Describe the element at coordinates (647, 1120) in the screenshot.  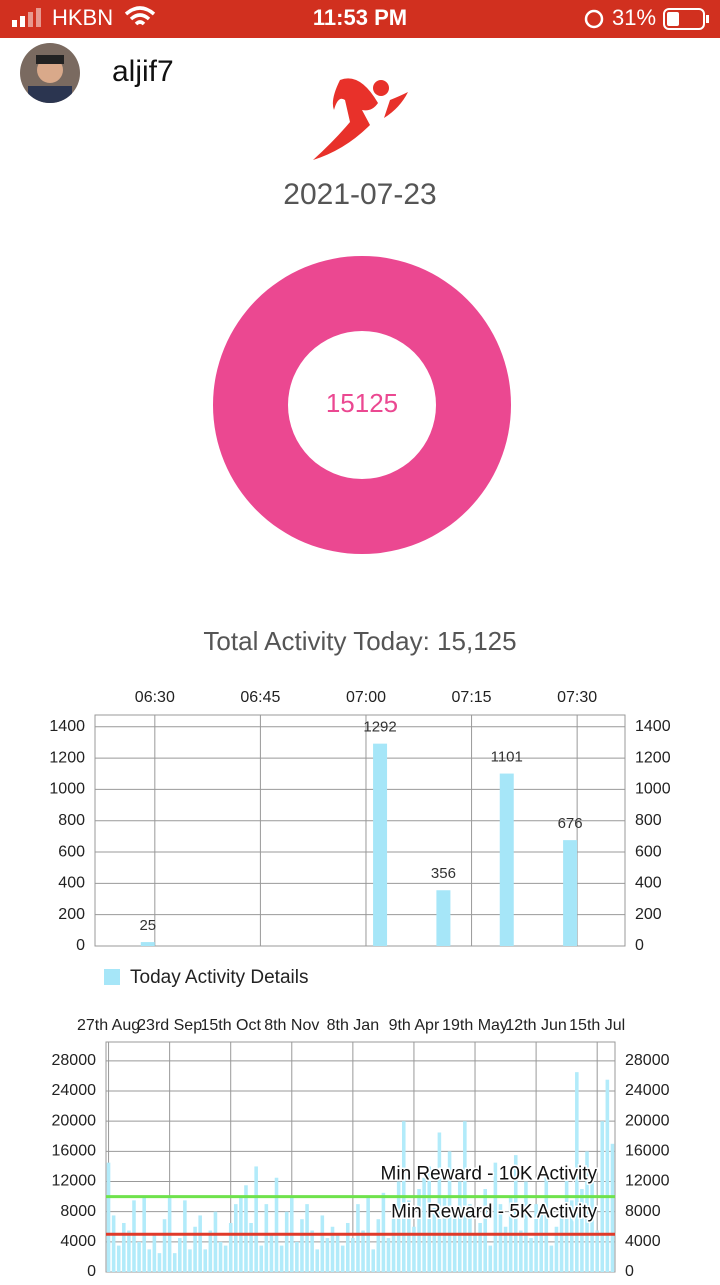
I see `y2-tick-label: 20000` at that location.